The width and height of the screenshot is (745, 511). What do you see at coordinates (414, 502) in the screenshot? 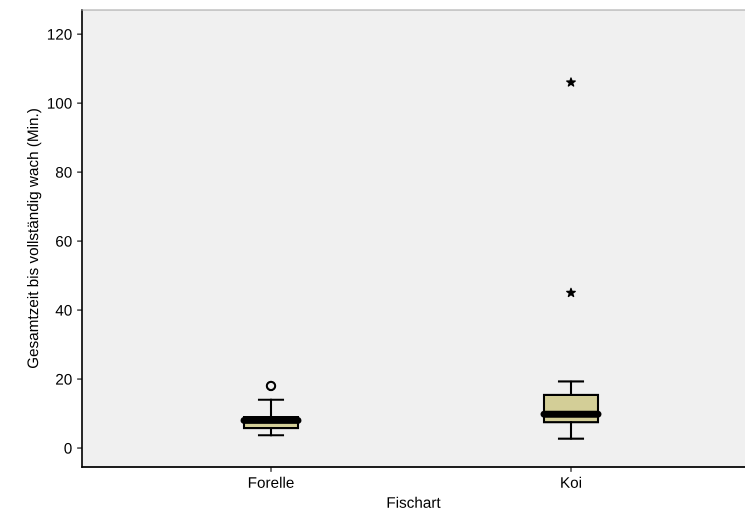
I see `x-axis-title: Fischart` at bounding box center [414, 502].